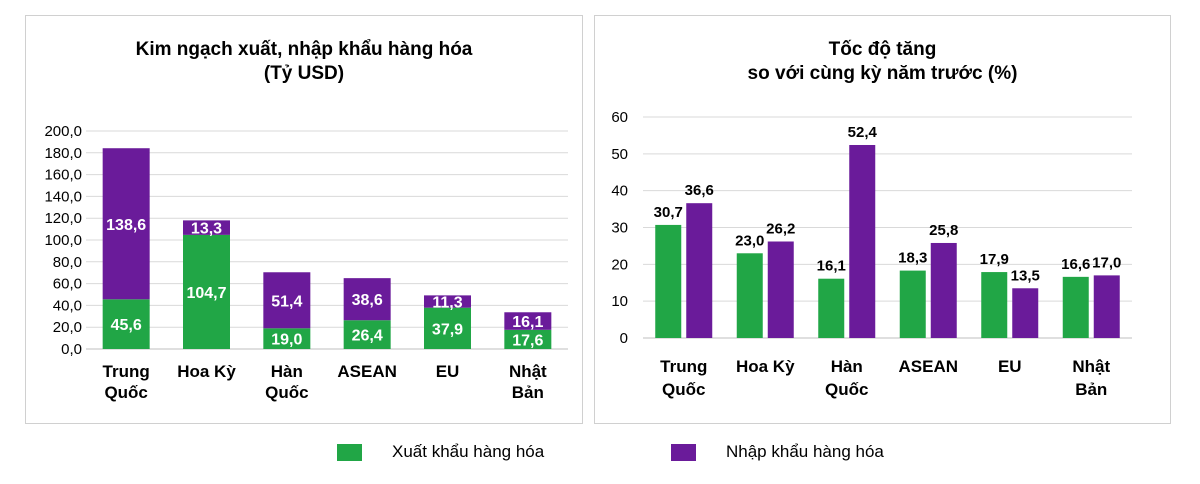 The height and width of the screenshot is (484, 1200). I want to click on data-label: 23,0, so click(749, 240).